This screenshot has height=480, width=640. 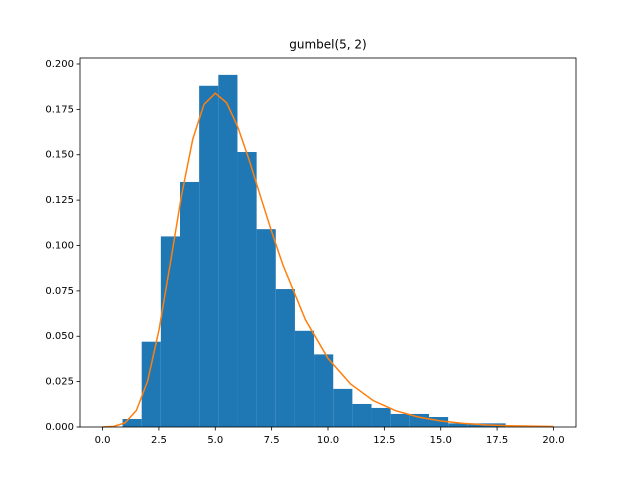 What do you see at coordinates (159, 440) in the screenshot?
I see `x-tick-label: 2.5` at bounding box center [159, 440].